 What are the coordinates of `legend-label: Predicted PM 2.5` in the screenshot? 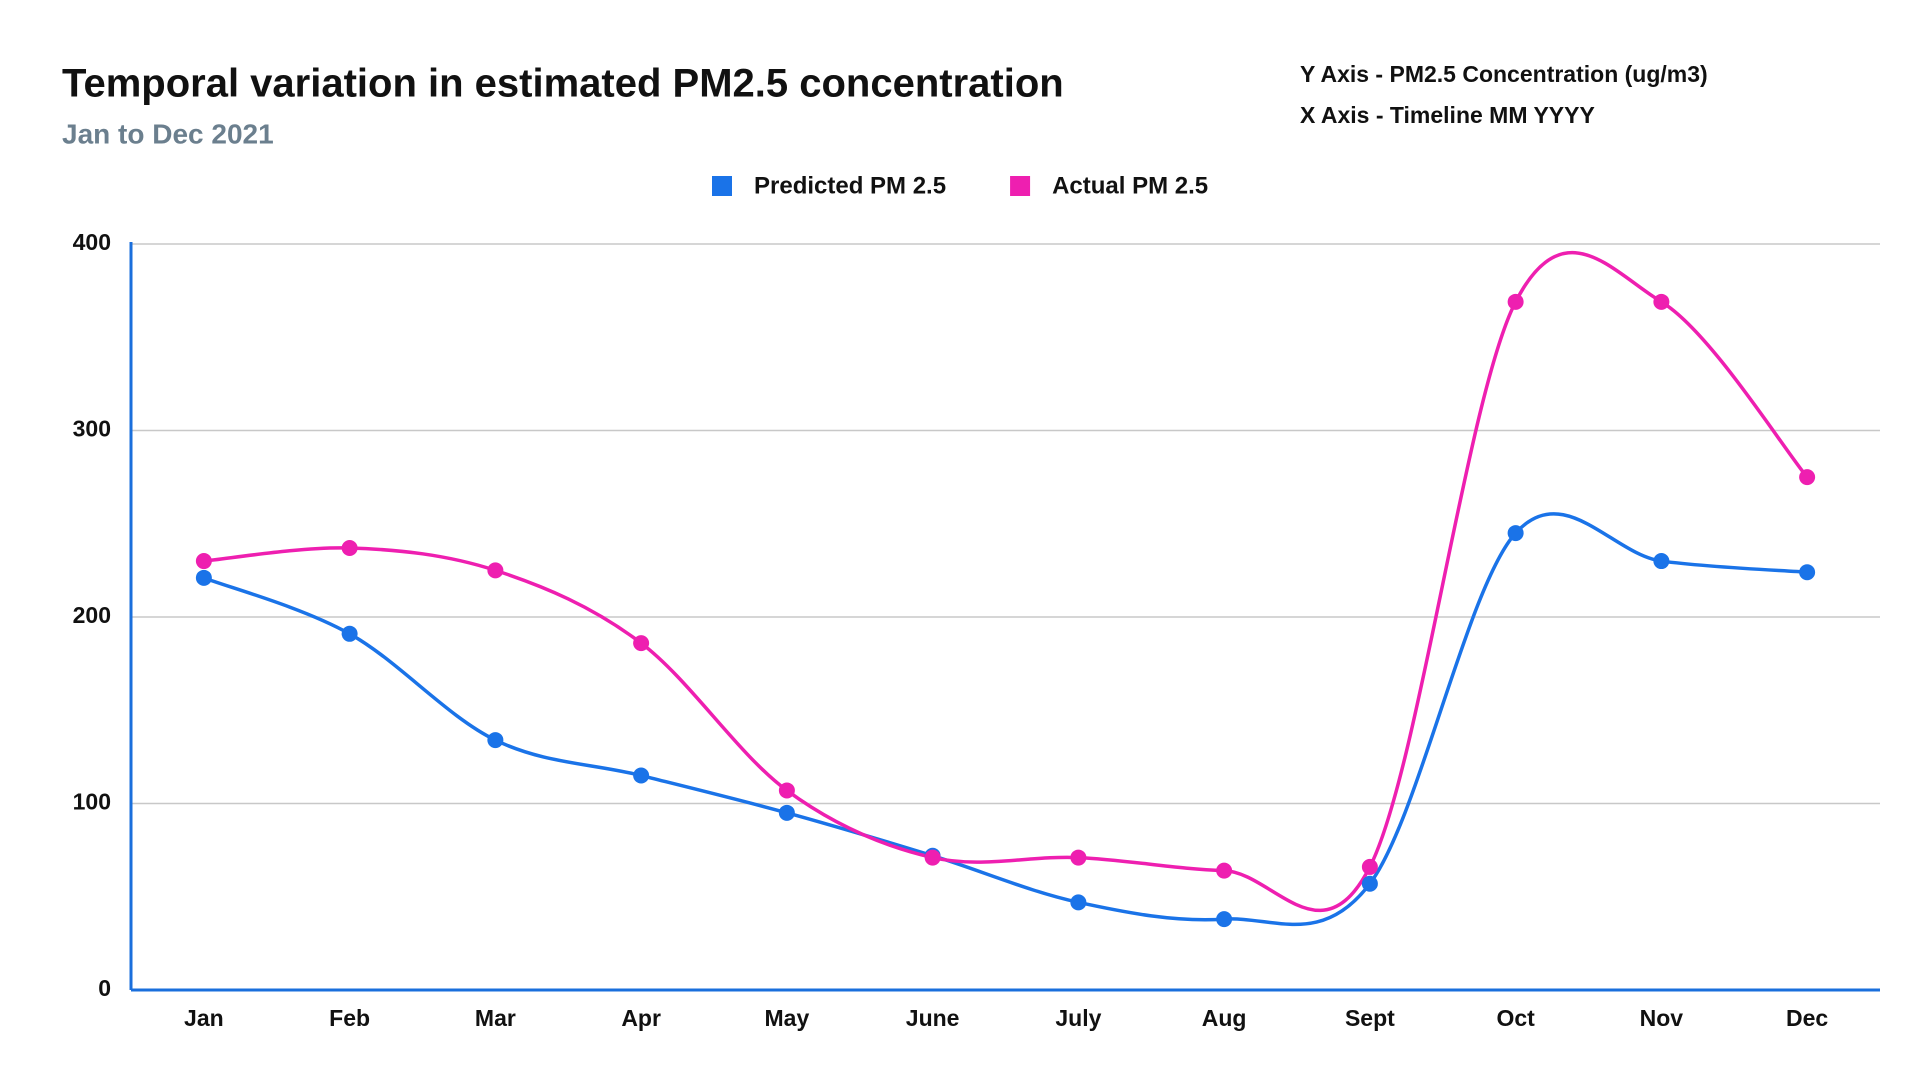 It's located at (850, 185).